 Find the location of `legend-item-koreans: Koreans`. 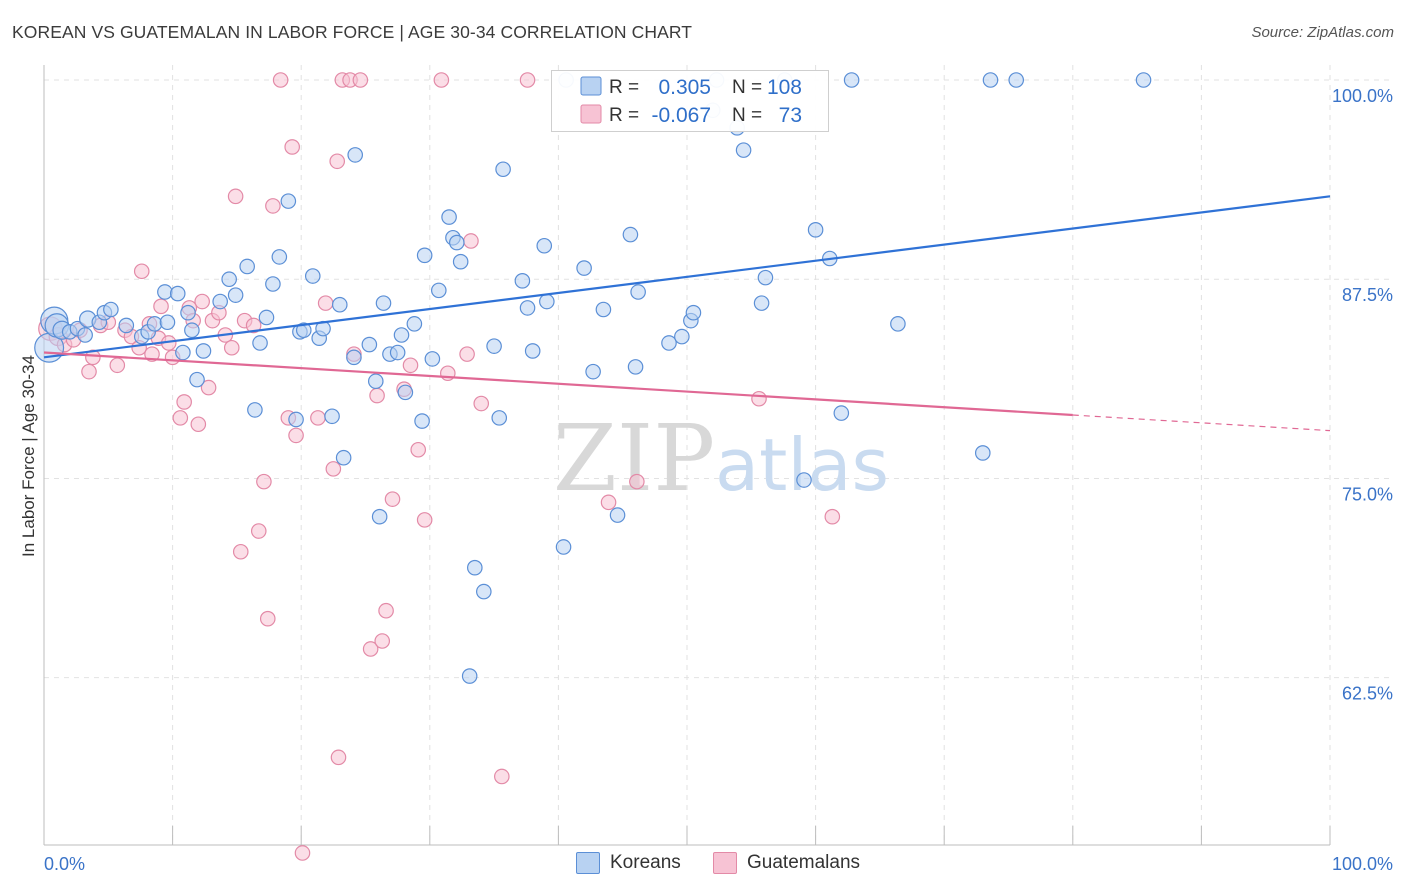

legend-item-koreans: Koreans is located at coordinates (628, 863).